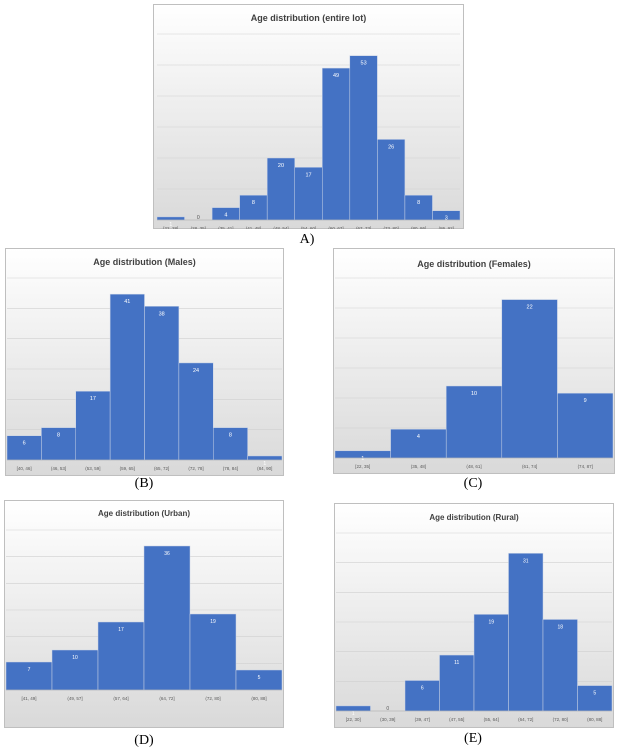 This screenshot has width=620, height=749. What do you see at coordinates (585, 466) in the screenshot?
I see `tick-label: (74, 87]` at bounding box center [585, 466].